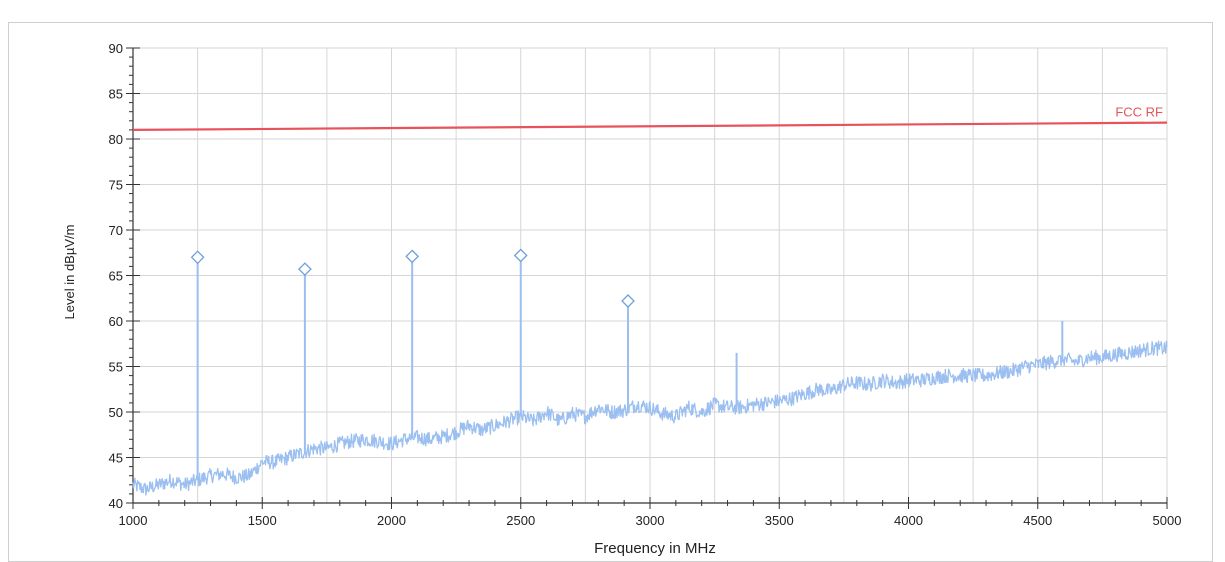  Describe the element at coordinates (133, 520) in the screenshot. I see `x-tick-label: 1000` at that location.